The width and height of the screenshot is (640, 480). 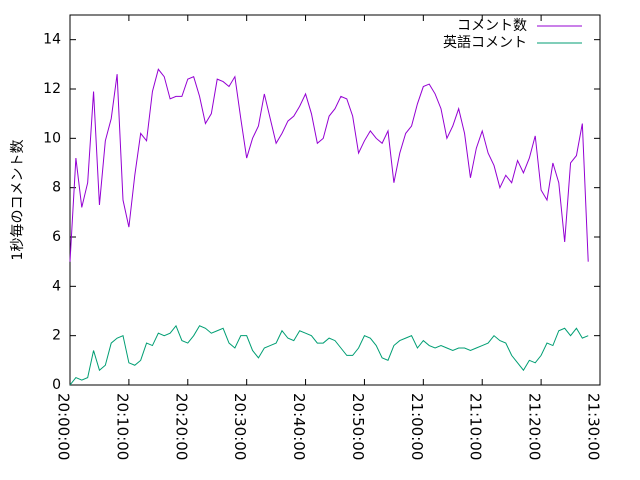 I want to click on y-tick-label: 14, so click(x=52, y=40).